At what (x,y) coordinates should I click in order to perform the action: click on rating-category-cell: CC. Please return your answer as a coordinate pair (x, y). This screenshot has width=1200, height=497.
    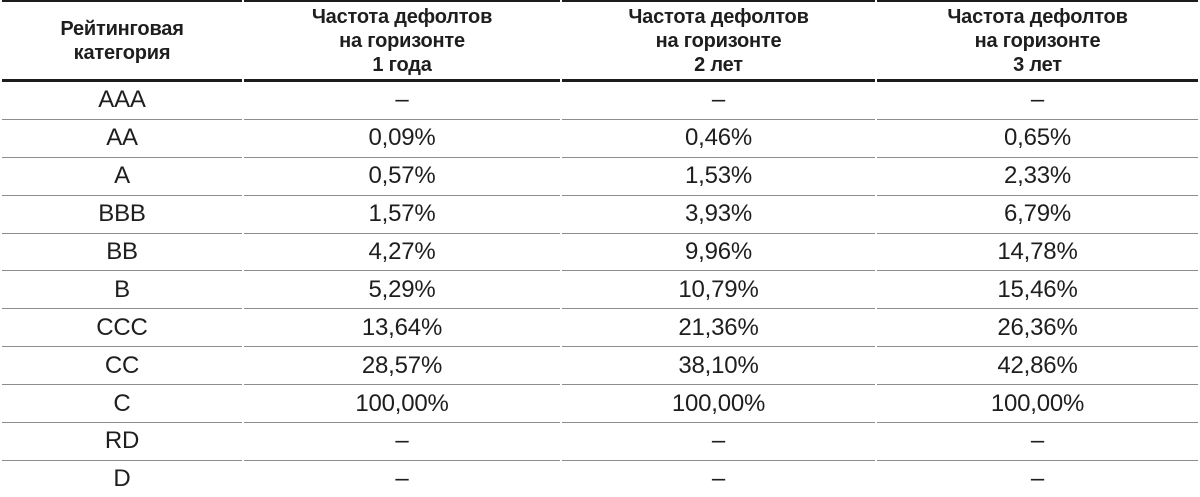
    Looking at the image, I should click on (122, 366).